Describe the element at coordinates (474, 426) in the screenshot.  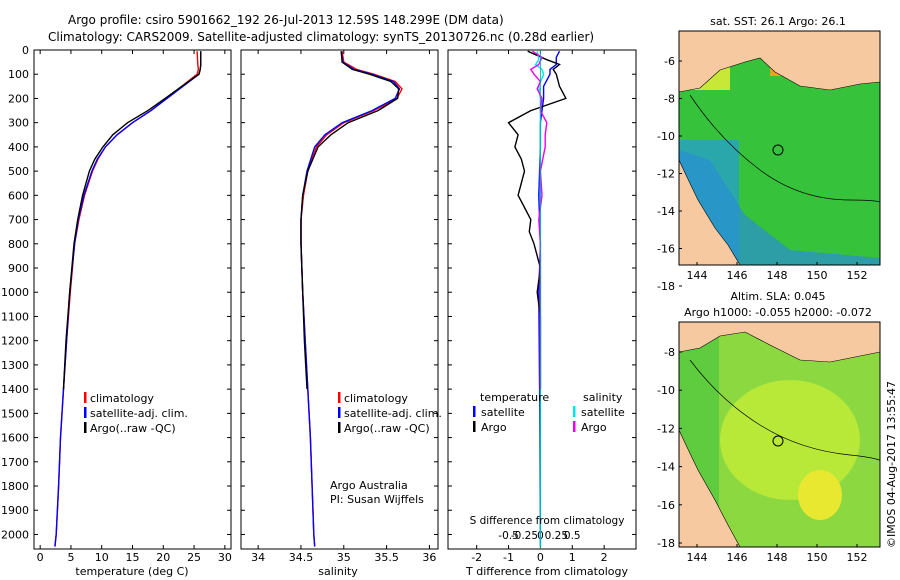
I see `legend-t-argo-swatch` at that location.